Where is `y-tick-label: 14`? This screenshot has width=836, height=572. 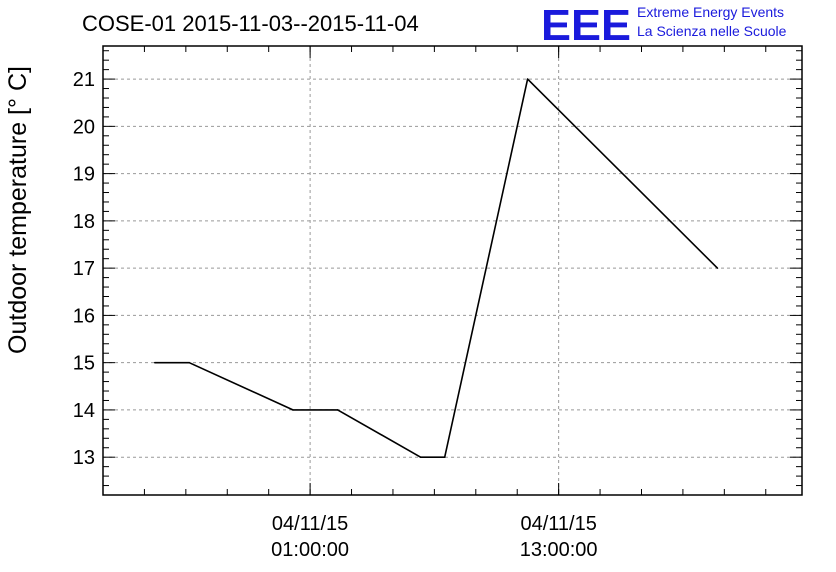 y-tick-label: 14 is located at coordinates (84, 411).